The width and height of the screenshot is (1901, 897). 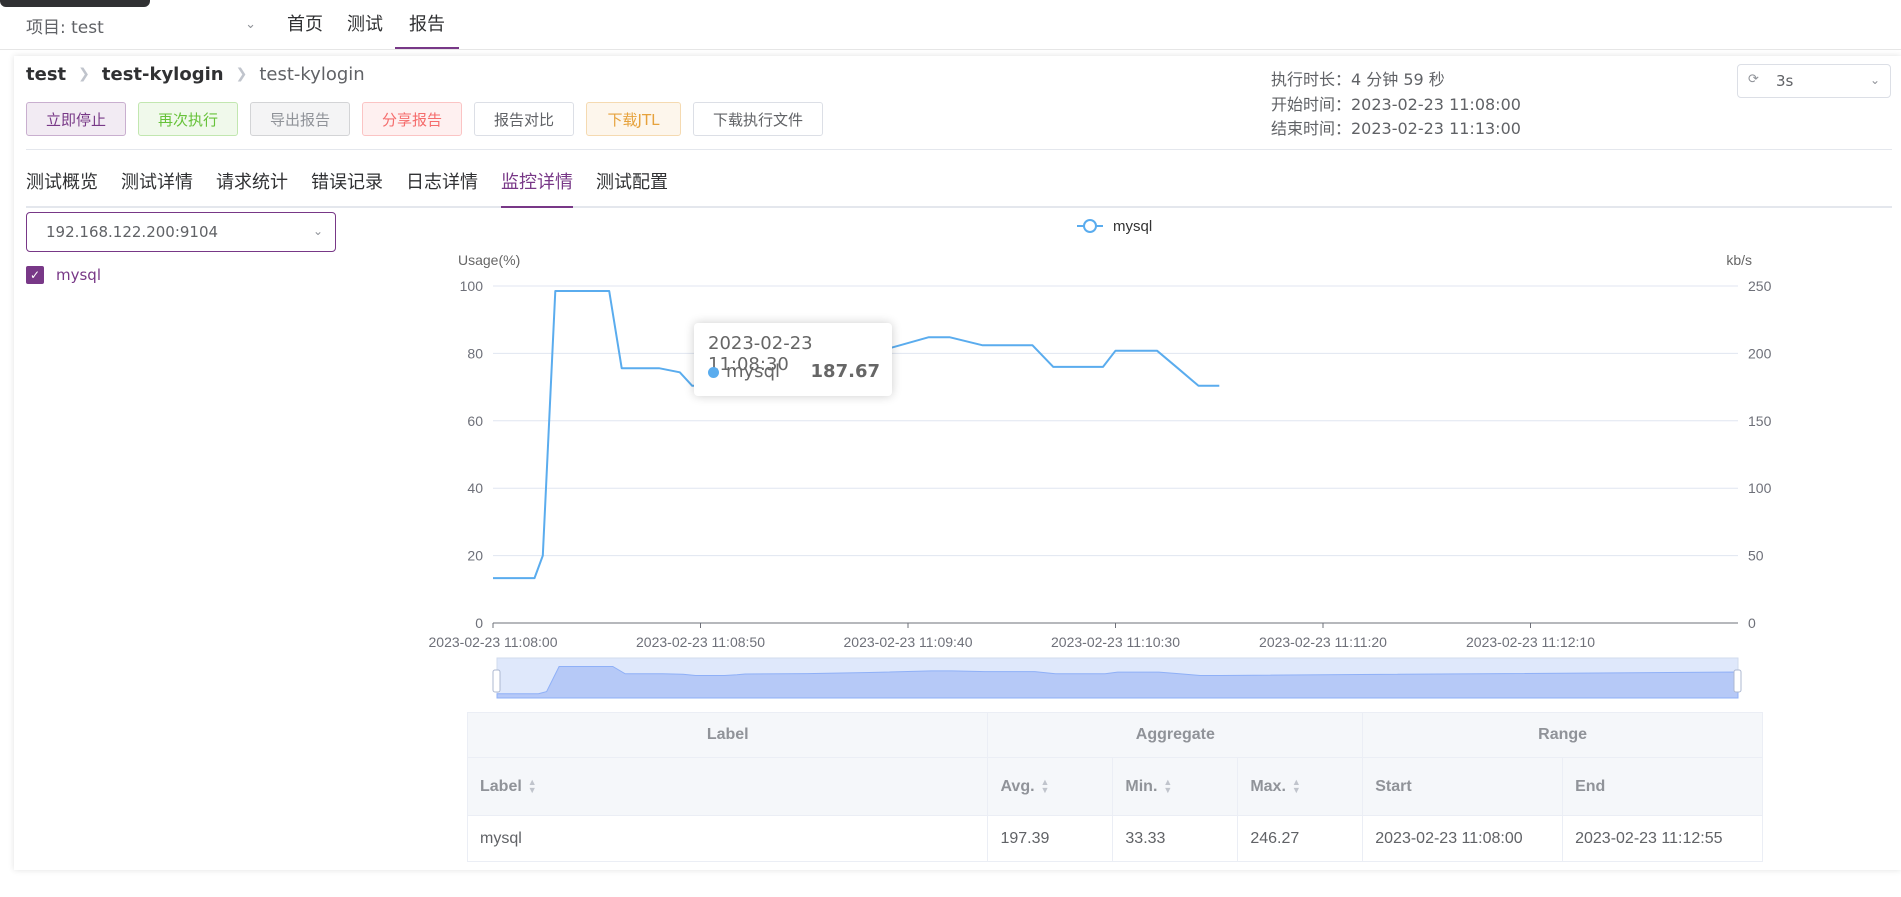 What do you see at coordinates (501, 786) in the screenshot?
I see `column-header-text: Label` at bounding box center [501, 786].